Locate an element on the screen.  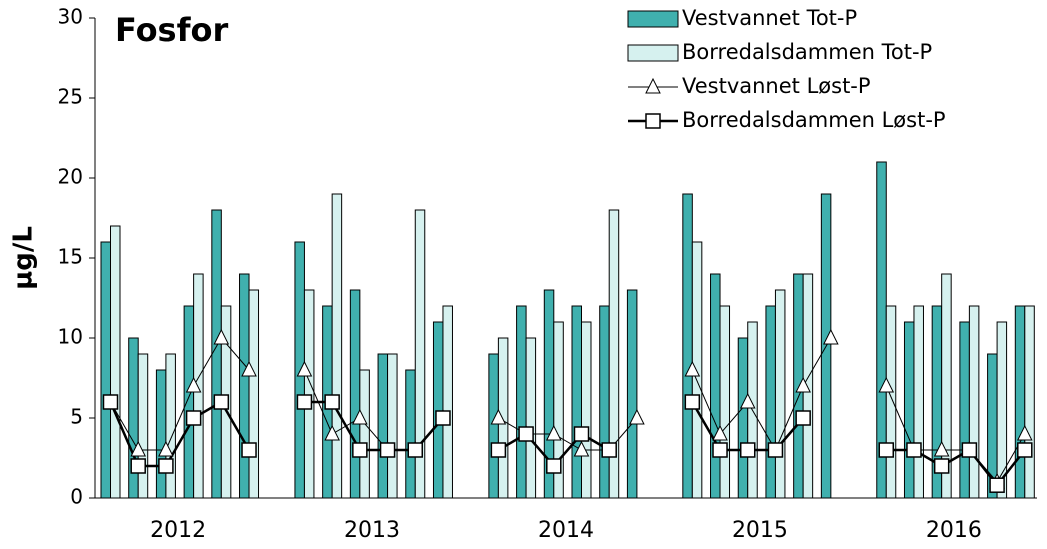
y-axis-label: µg/L is located at coordinates (24, 258).